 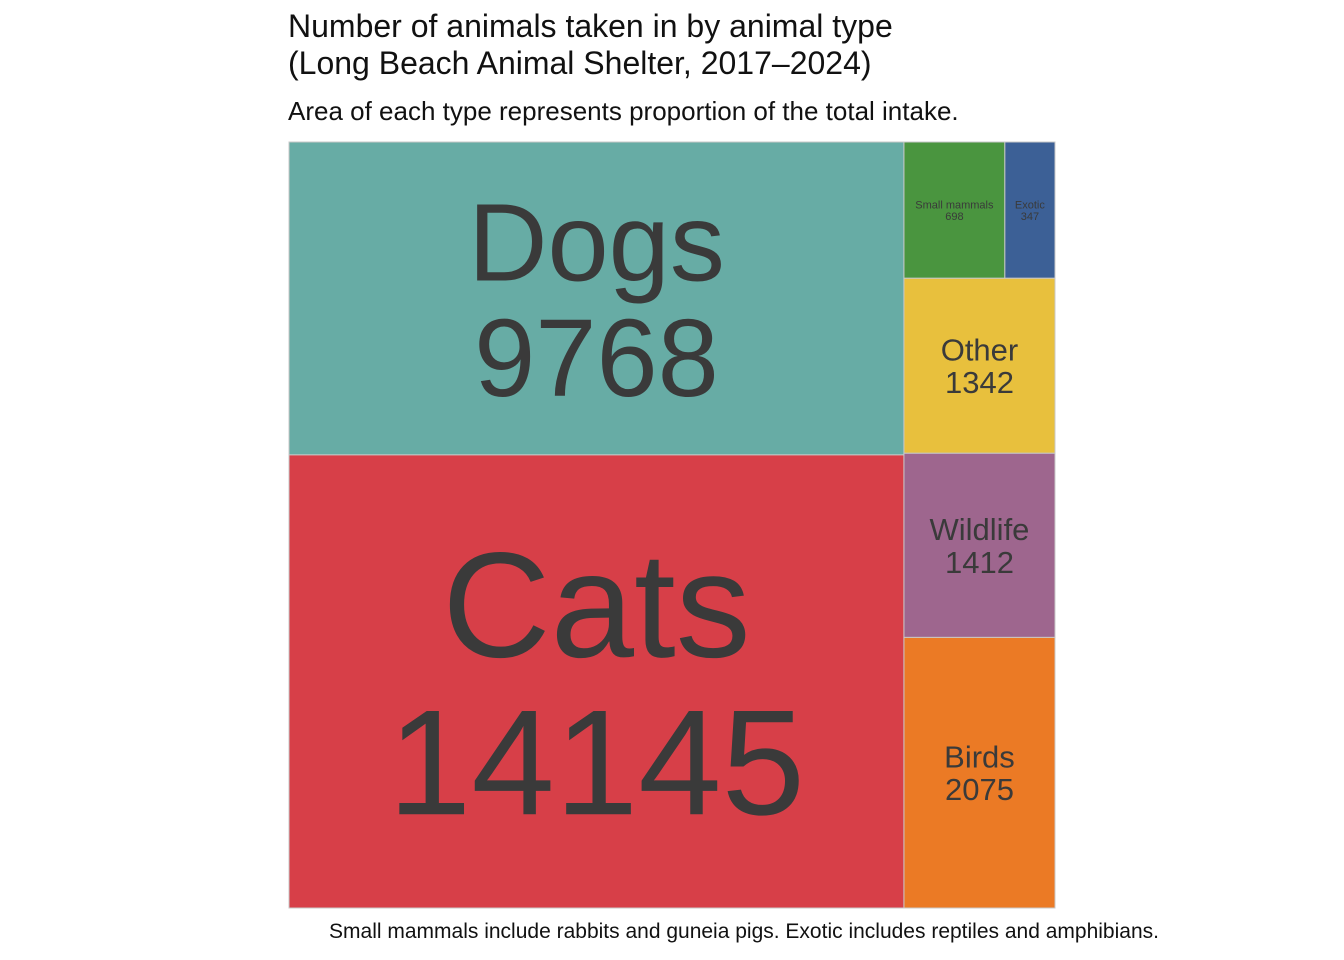 I want to click on tile-label-wildlife: Wildlife, so click(x=980, y=529).